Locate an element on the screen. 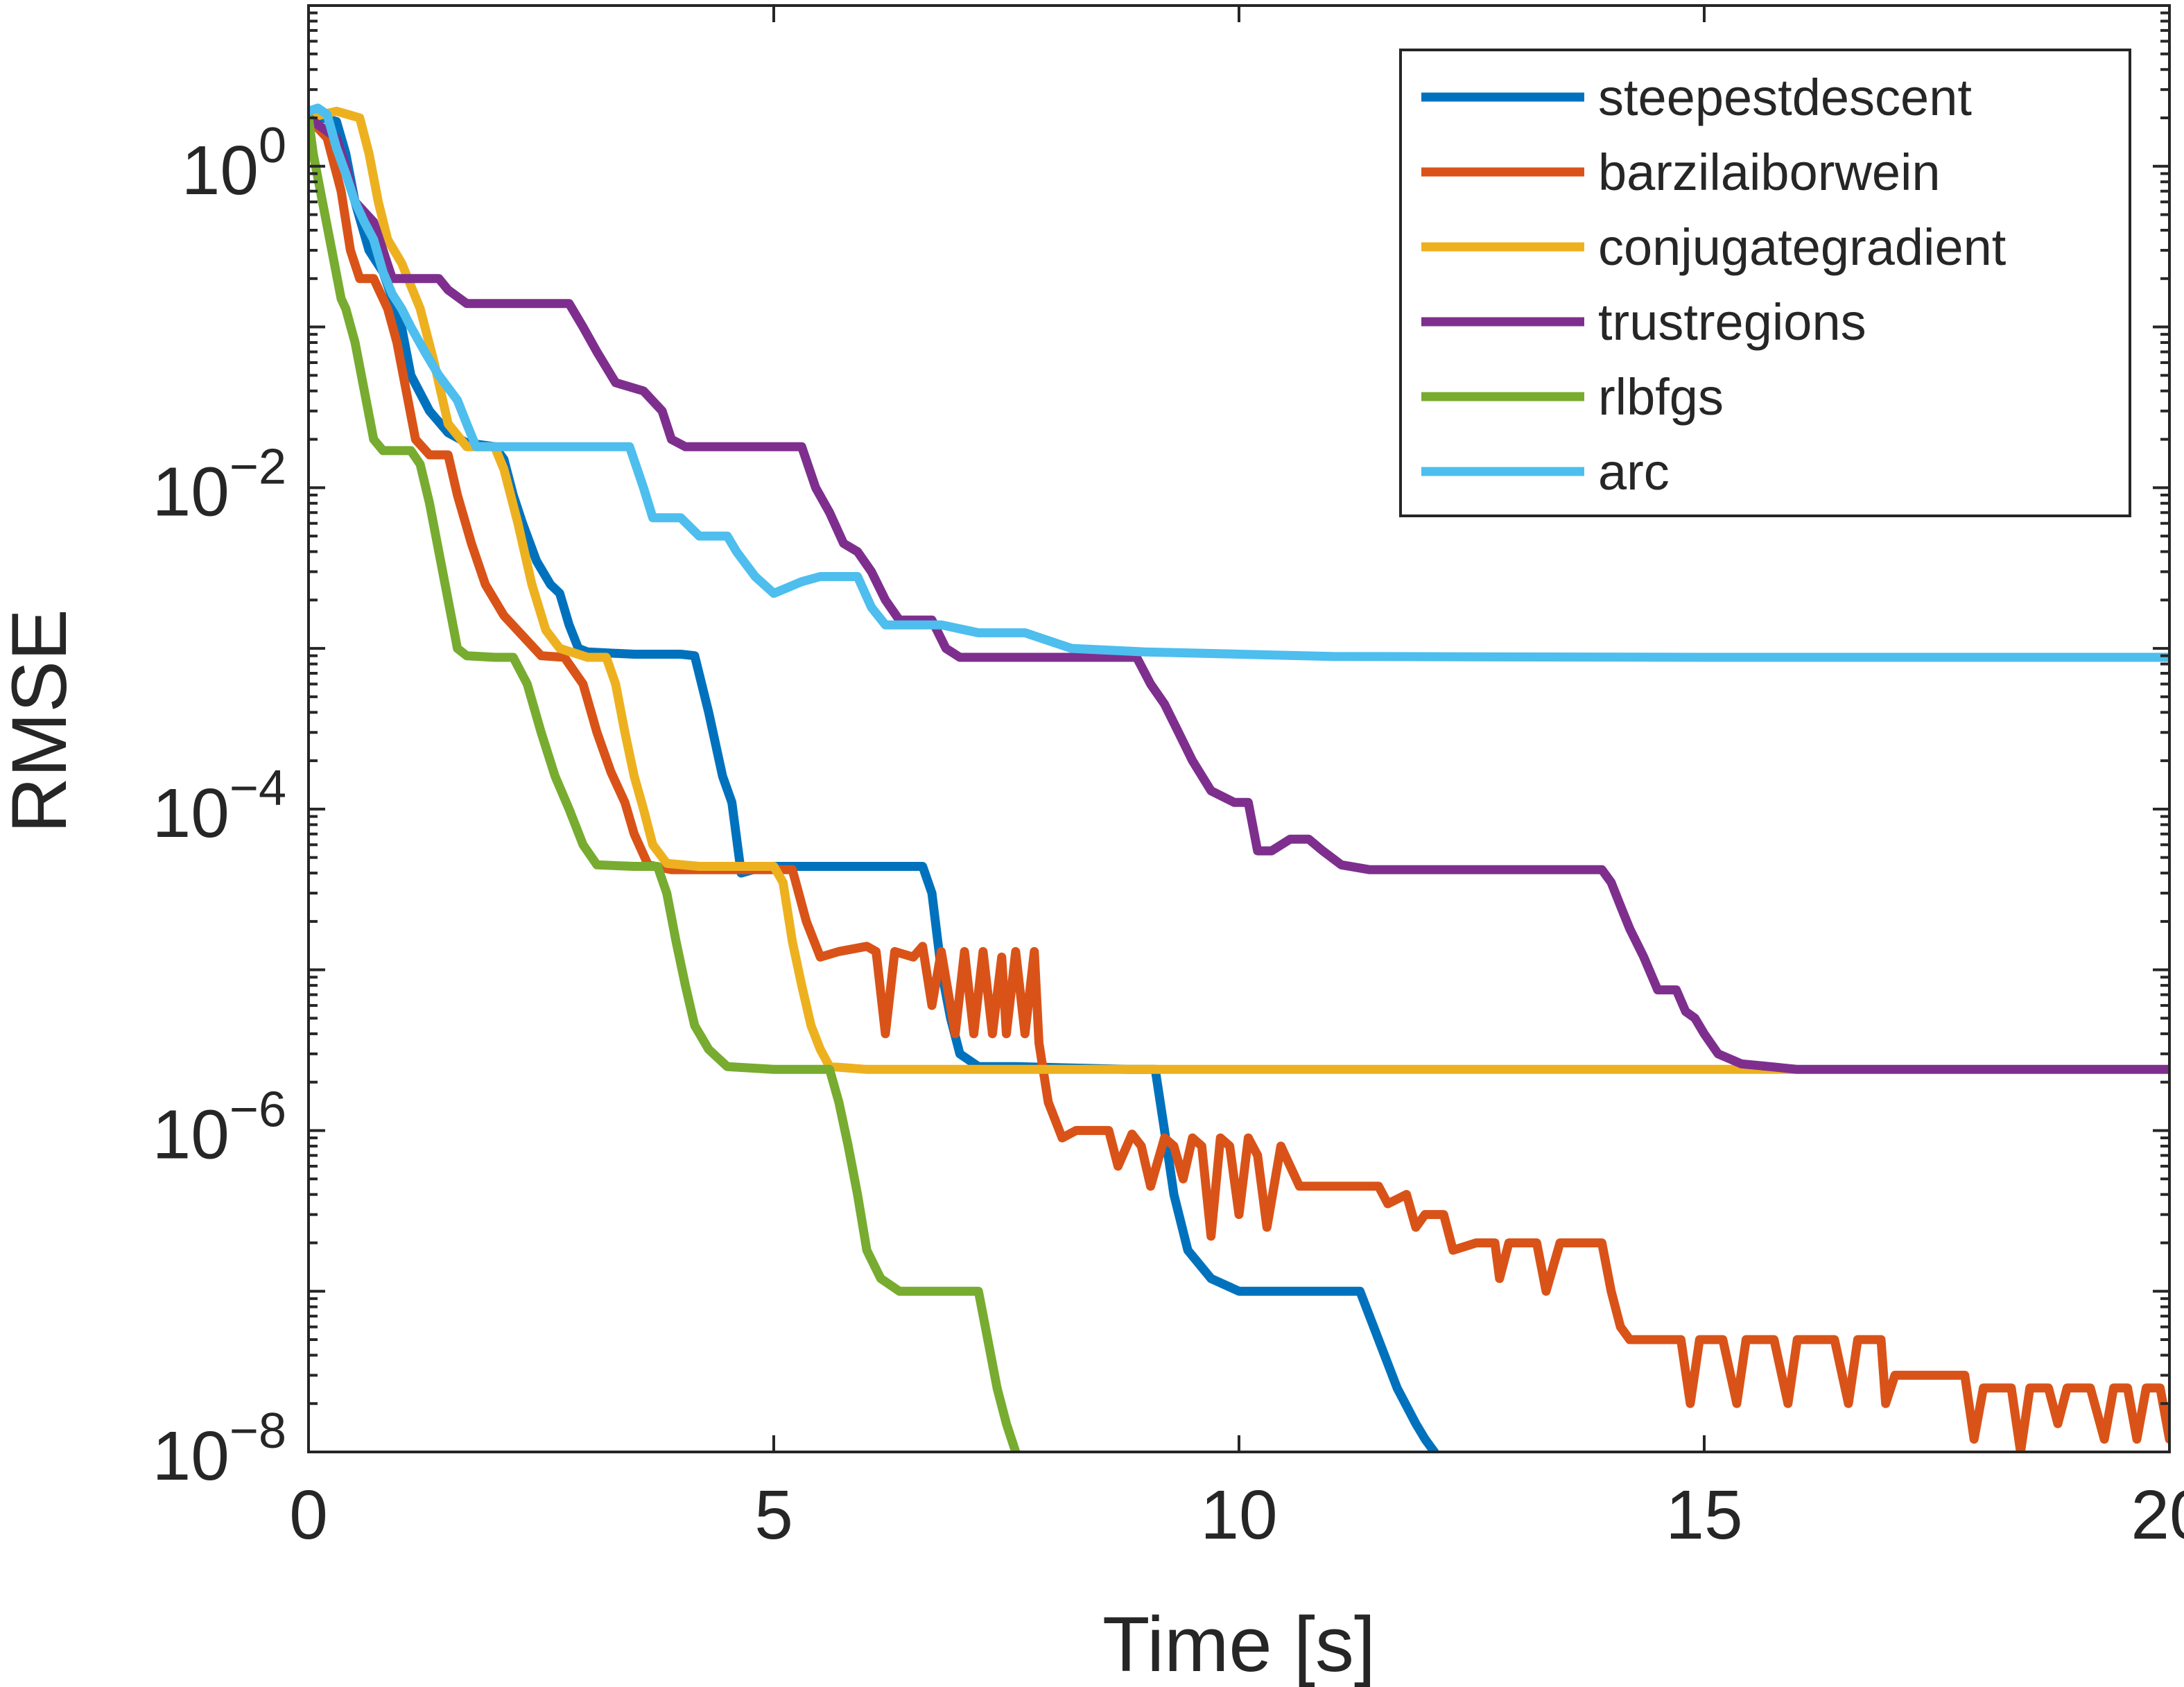 The image size is (2184, 1687). legend-box is located at coordinates (1765, 283).